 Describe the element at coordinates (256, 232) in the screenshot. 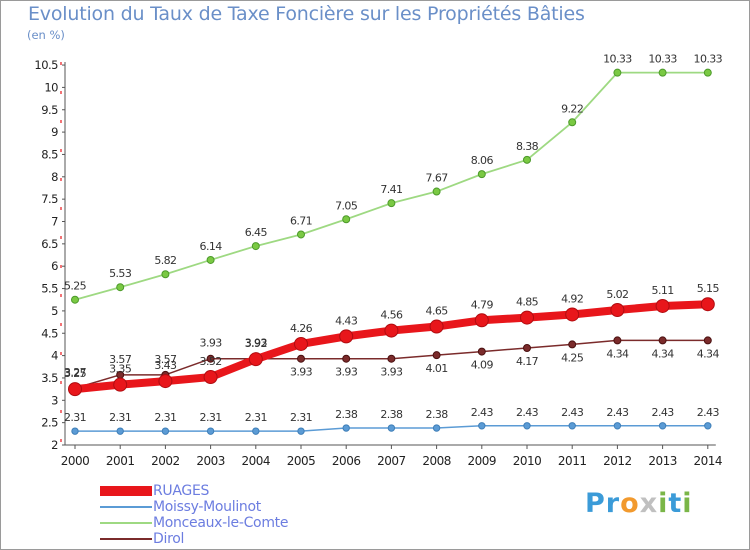

I see `data-label: 6.45` at that location.